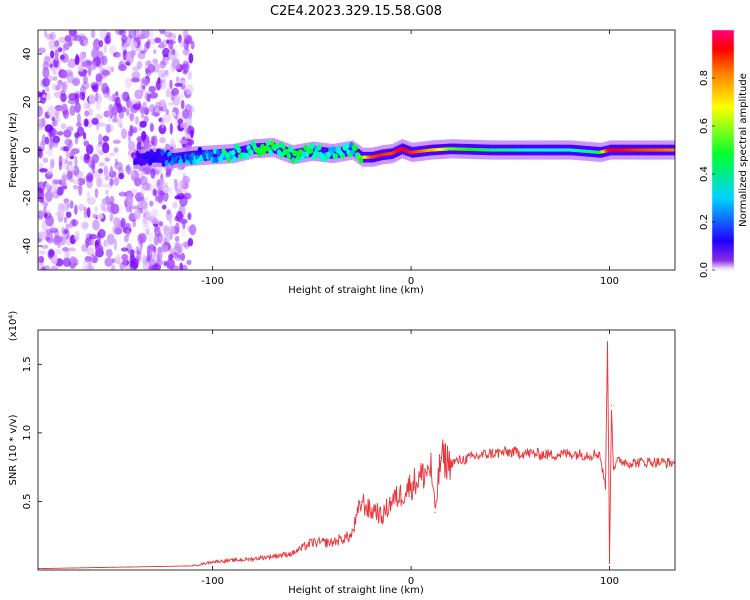  What do you see at coordinates (212, 581) in the screenshot?
I see `snr-xtick-label: -100` at bounding box center [212, 581].